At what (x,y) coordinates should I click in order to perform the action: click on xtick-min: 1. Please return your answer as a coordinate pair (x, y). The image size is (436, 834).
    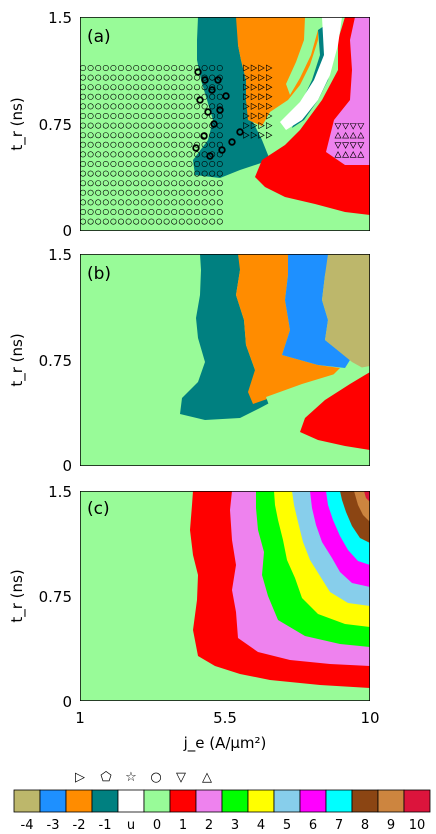
    Looking at the image, I should click on (80, 718).